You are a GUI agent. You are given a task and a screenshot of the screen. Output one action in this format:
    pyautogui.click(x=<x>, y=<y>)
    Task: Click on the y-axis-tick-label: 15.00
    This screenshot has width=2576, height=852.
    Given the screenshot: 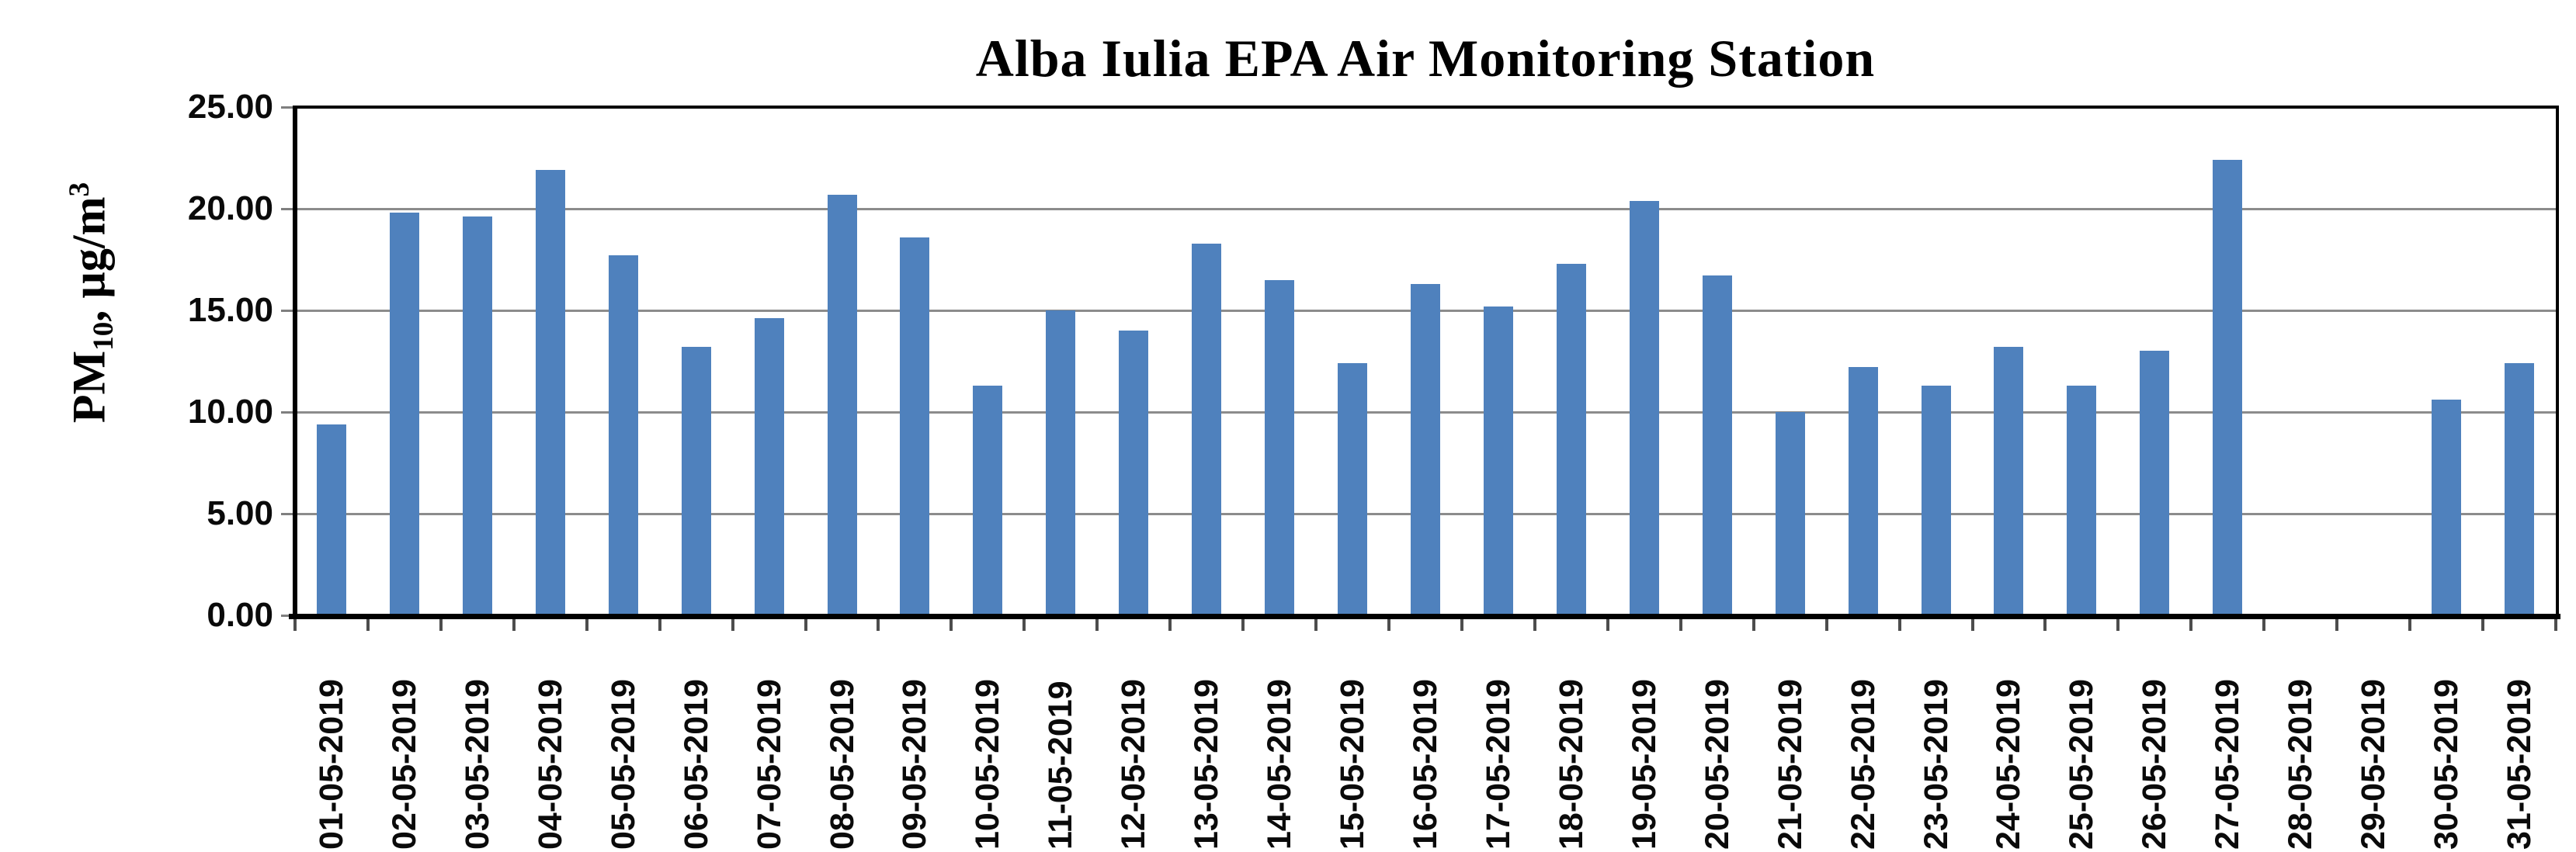 What is the action you would take?
    pyautogui.click(x=230, y=310)
    